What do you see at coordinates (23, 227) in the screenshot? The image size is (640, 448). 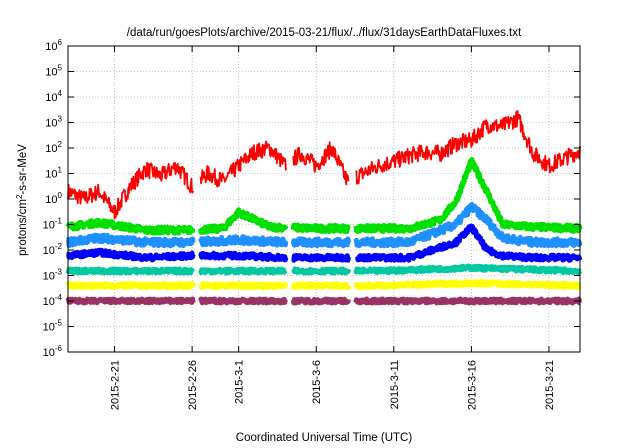 I see `y-axis-label-prefix: protons/cm` at bounding box center [23, 227].